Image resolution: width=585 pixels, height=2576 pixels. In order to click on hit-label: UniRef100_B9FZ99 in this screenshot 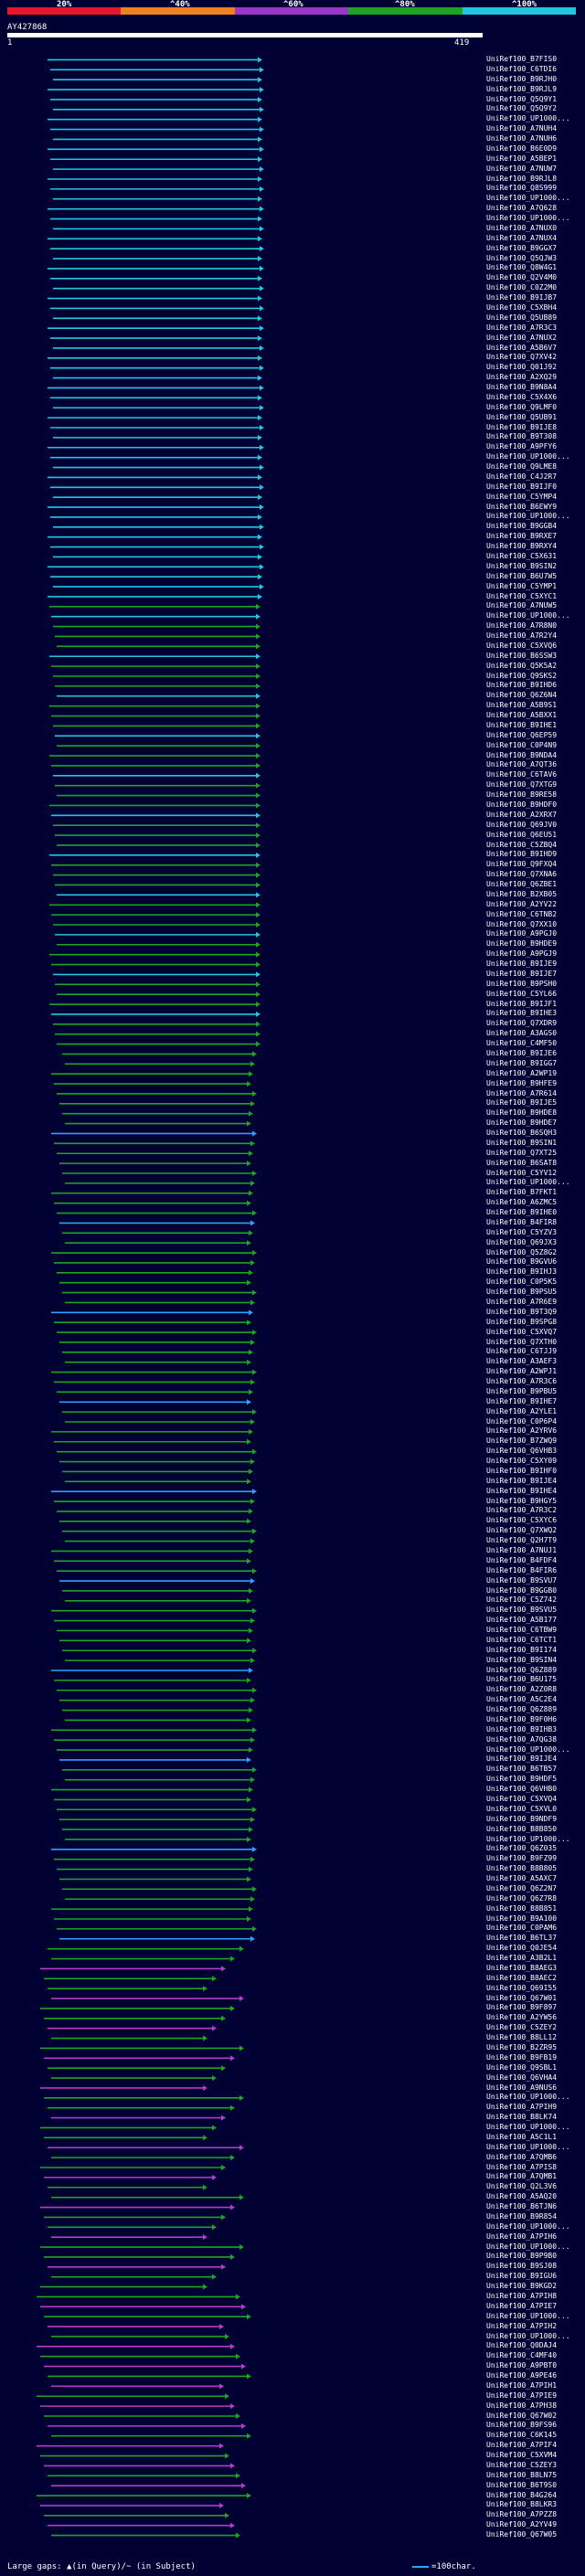, I will do `click(522, 1858)`.